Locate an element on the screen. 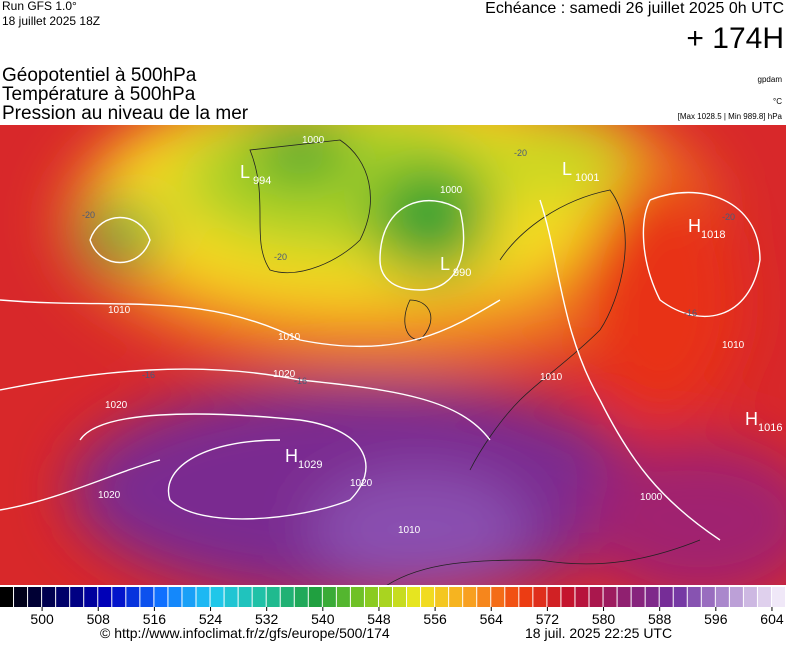 This screenshot has width=786, height=653. colorbar-tick-label: 572 is located at coordinates (548, 619).